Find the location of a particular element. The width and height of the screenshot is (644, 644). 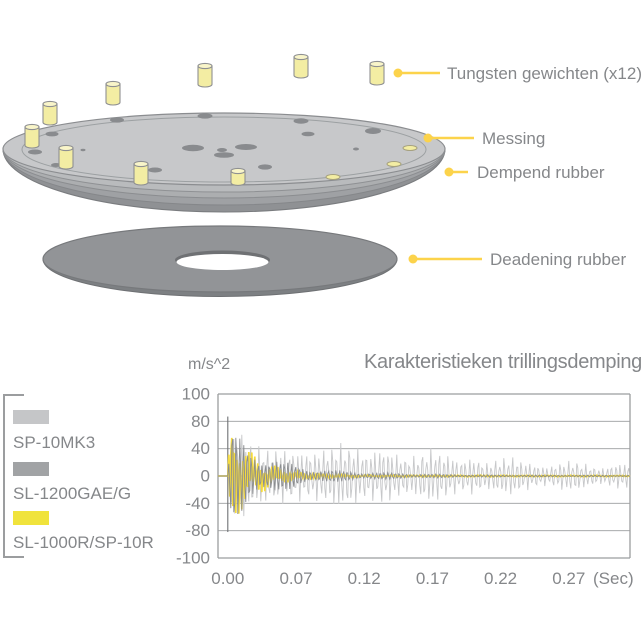

series-sp-10mk3 is located at coordinates (424, 475).